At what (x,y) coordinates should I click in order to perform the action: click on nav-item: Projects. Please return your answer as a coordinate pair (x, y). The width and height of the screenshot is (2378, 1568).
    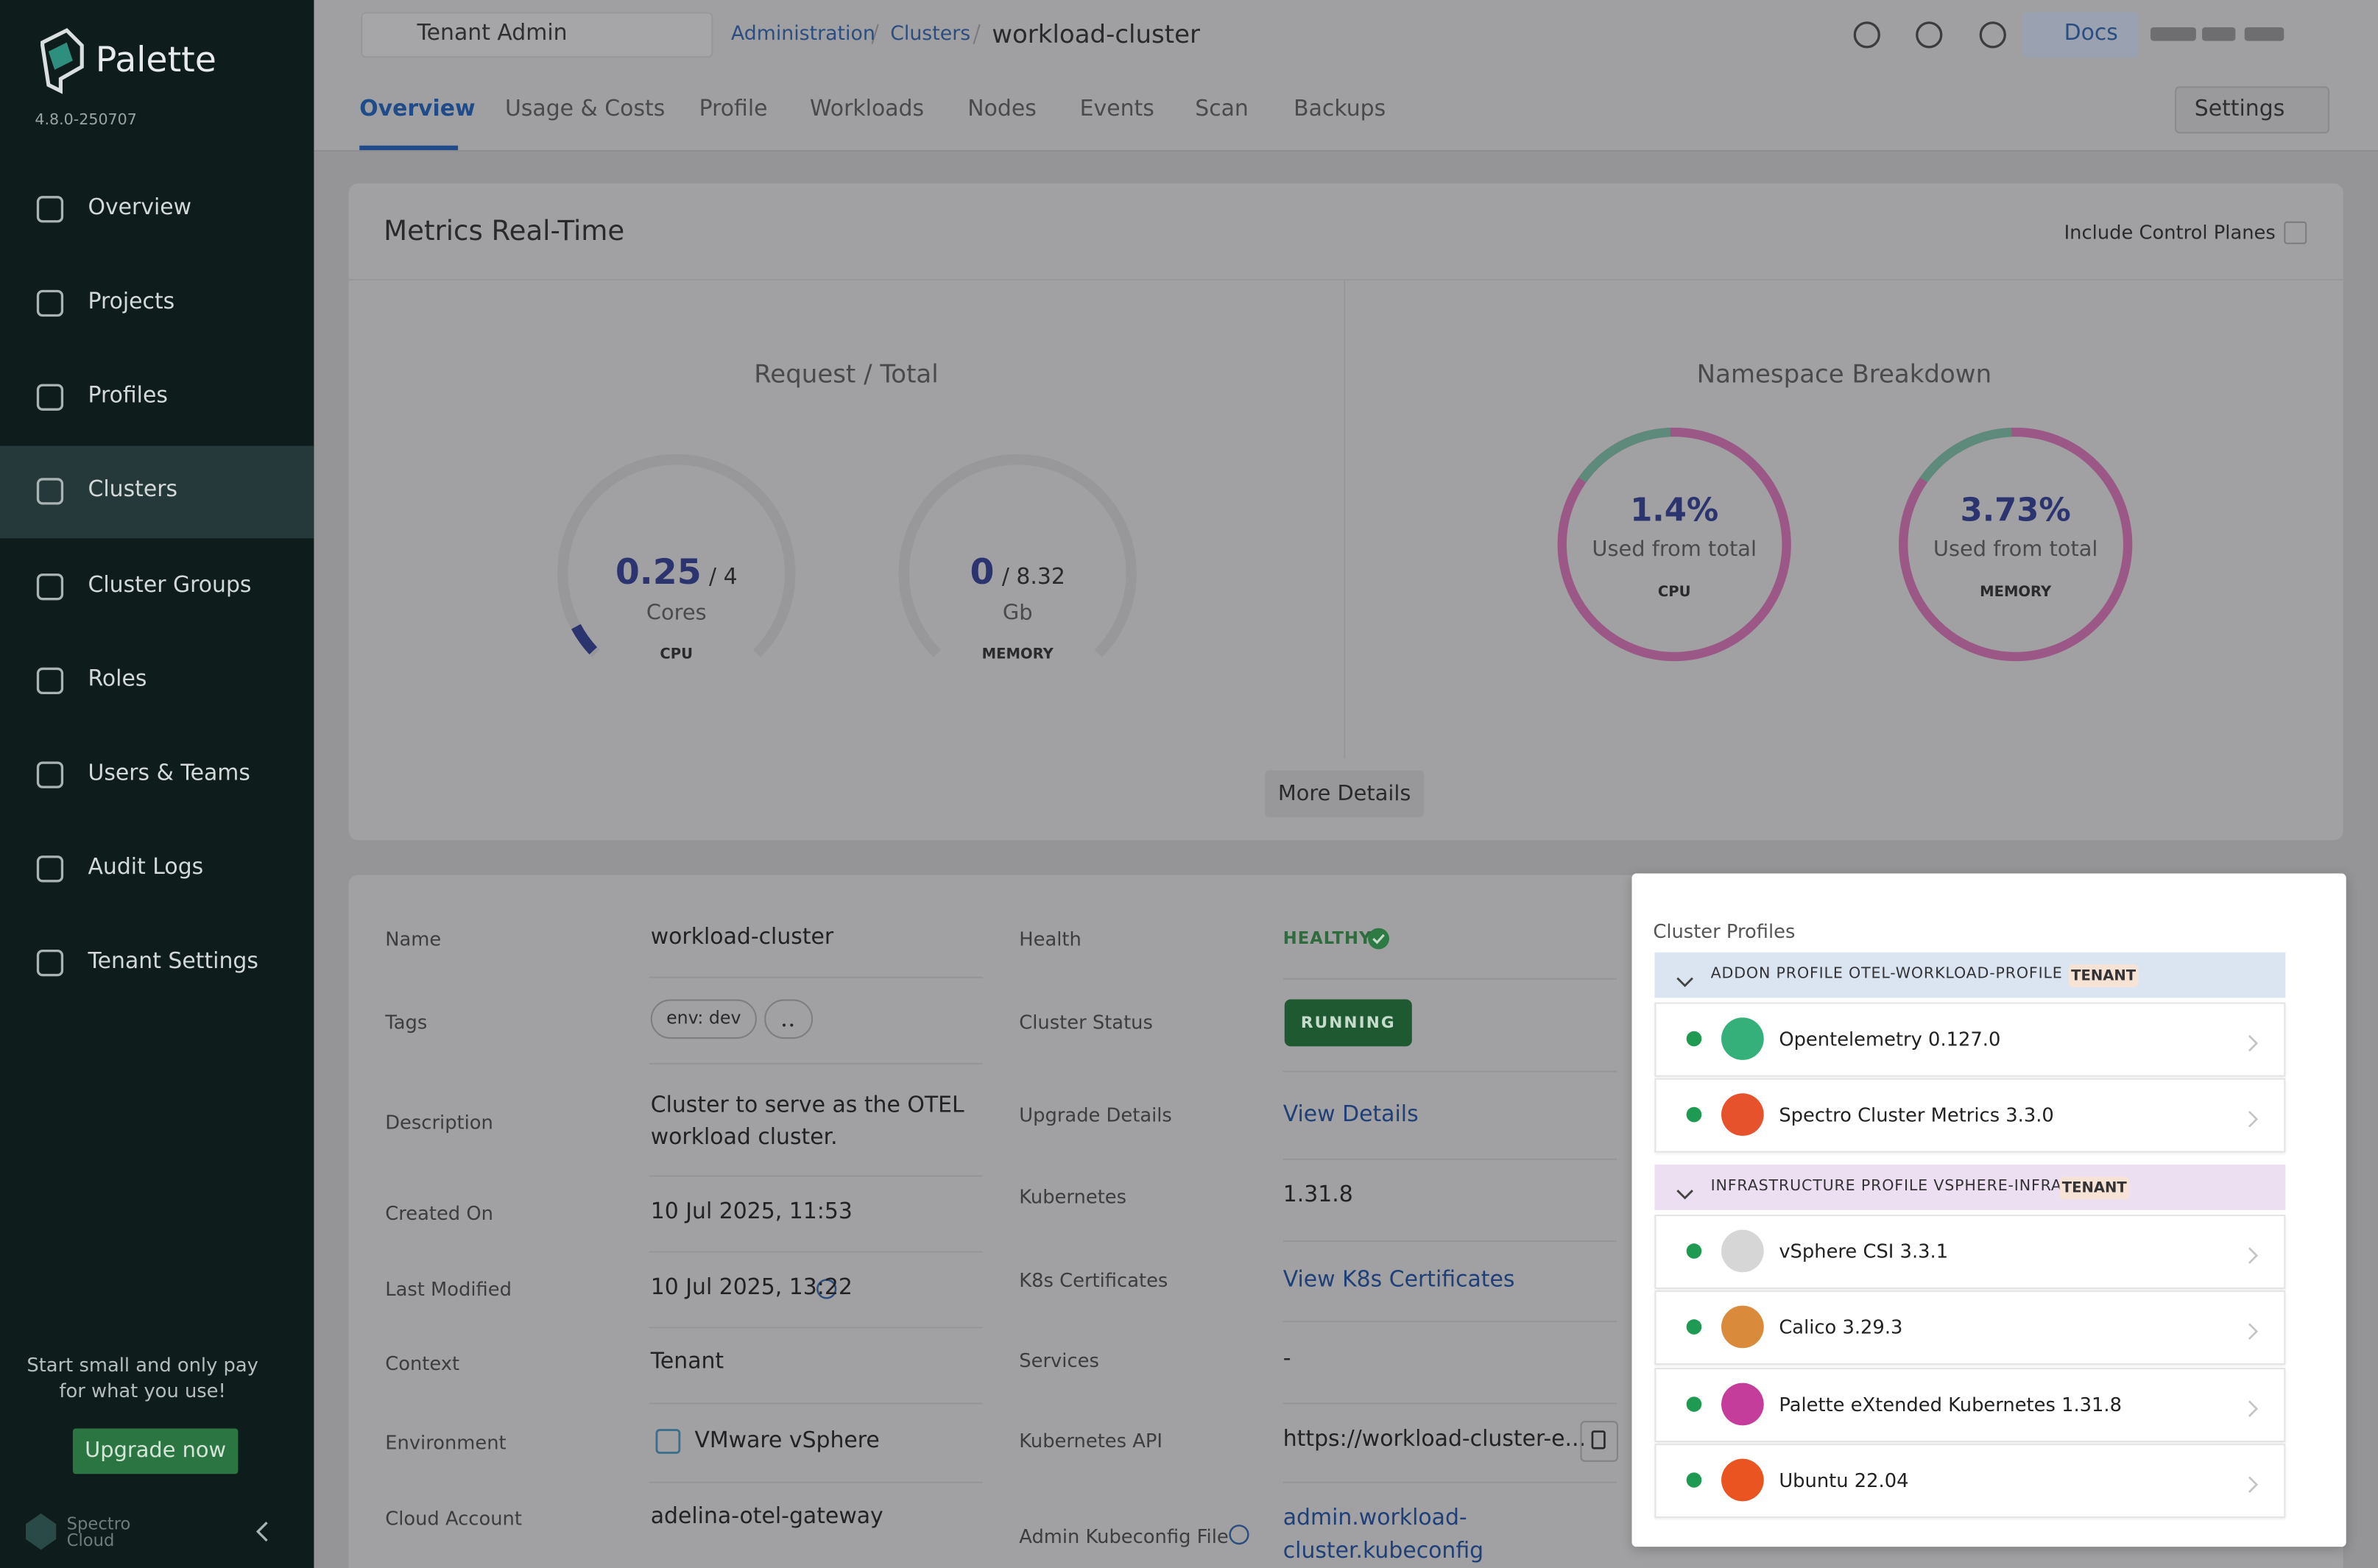
    Looking at the image, I should click on (131, 302).